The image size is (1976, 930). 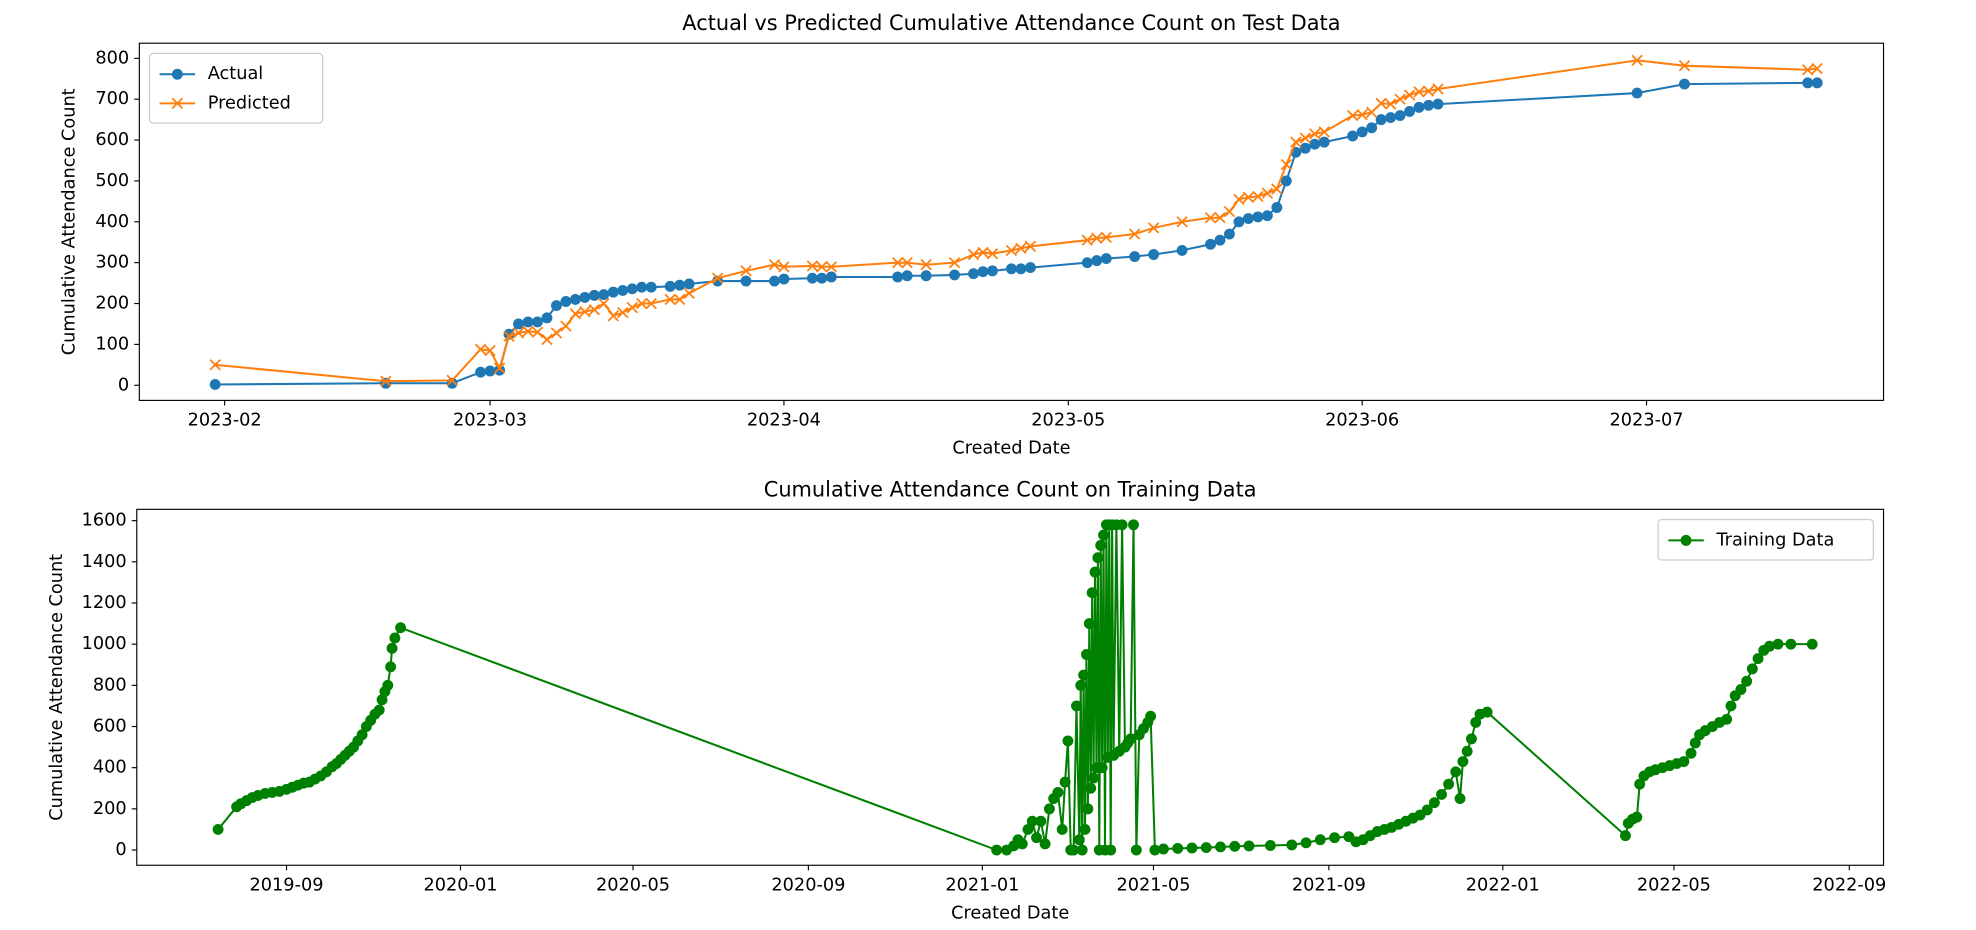 I want to click on x-tick-label: 2023-04, so click(x=784, y=421).